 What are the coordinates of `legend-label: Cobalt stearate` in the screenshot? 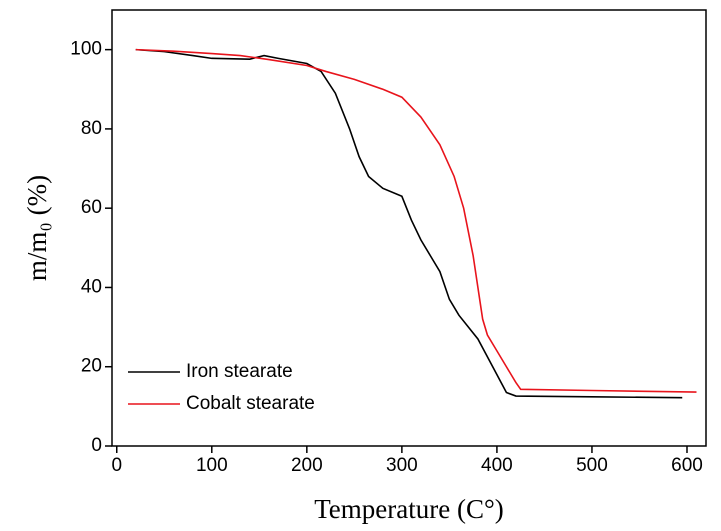 It's located at (250, 403).